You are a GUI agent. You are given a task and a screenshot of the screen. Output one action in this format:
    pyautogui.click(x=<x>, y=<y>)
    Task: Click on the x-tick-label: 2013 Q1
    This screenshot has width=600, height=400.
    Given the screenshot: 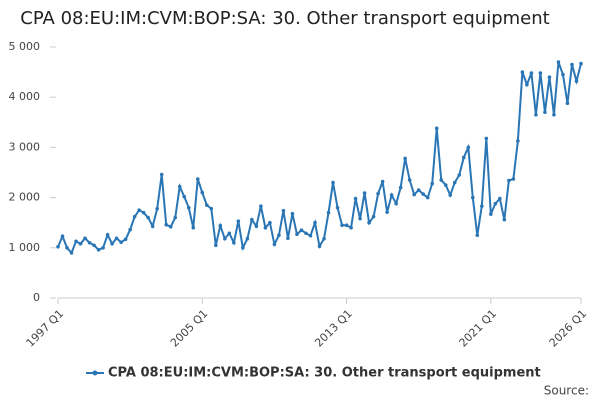 What is the action you would take?
    pyautogui.click(x=333, y=328)
    